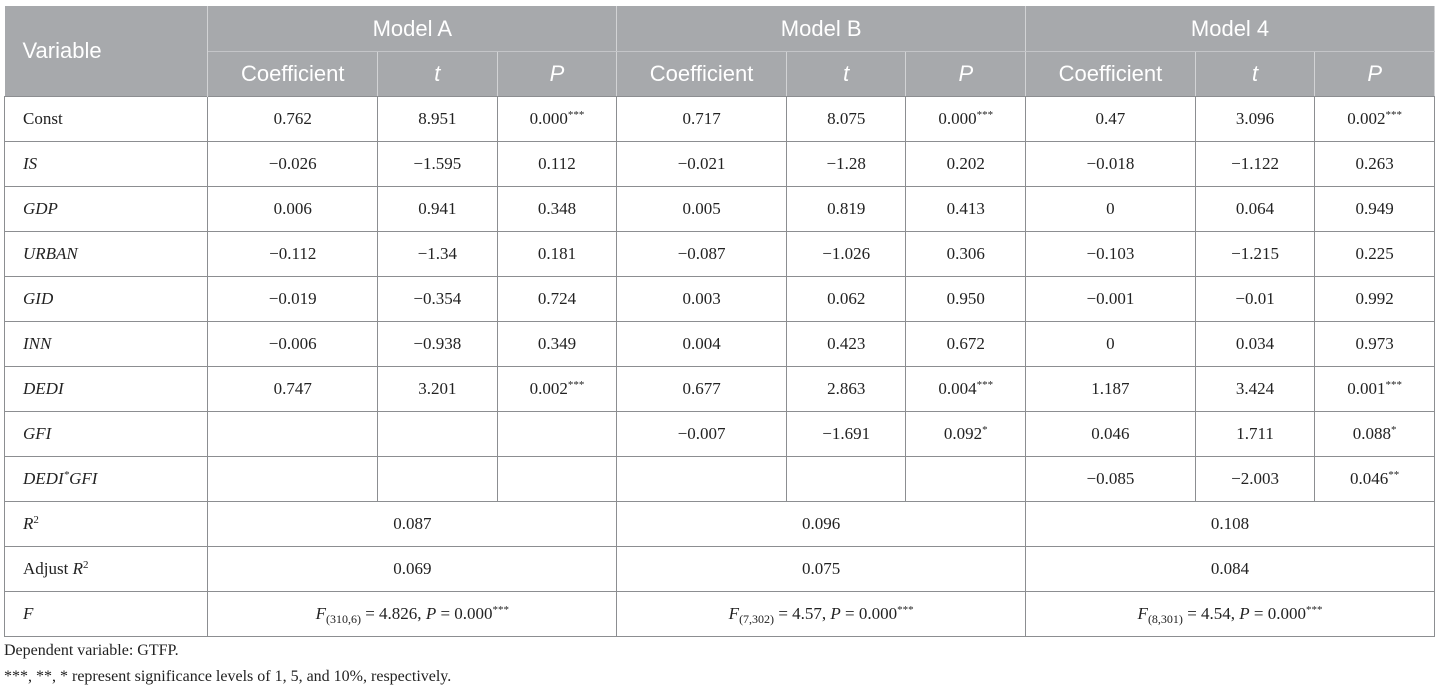 This screenshot has height=696, width=1439. Describe the element at coordinates (821, 524) in the screenshot. I see `r-squared-model-b: 0.096` at that location.